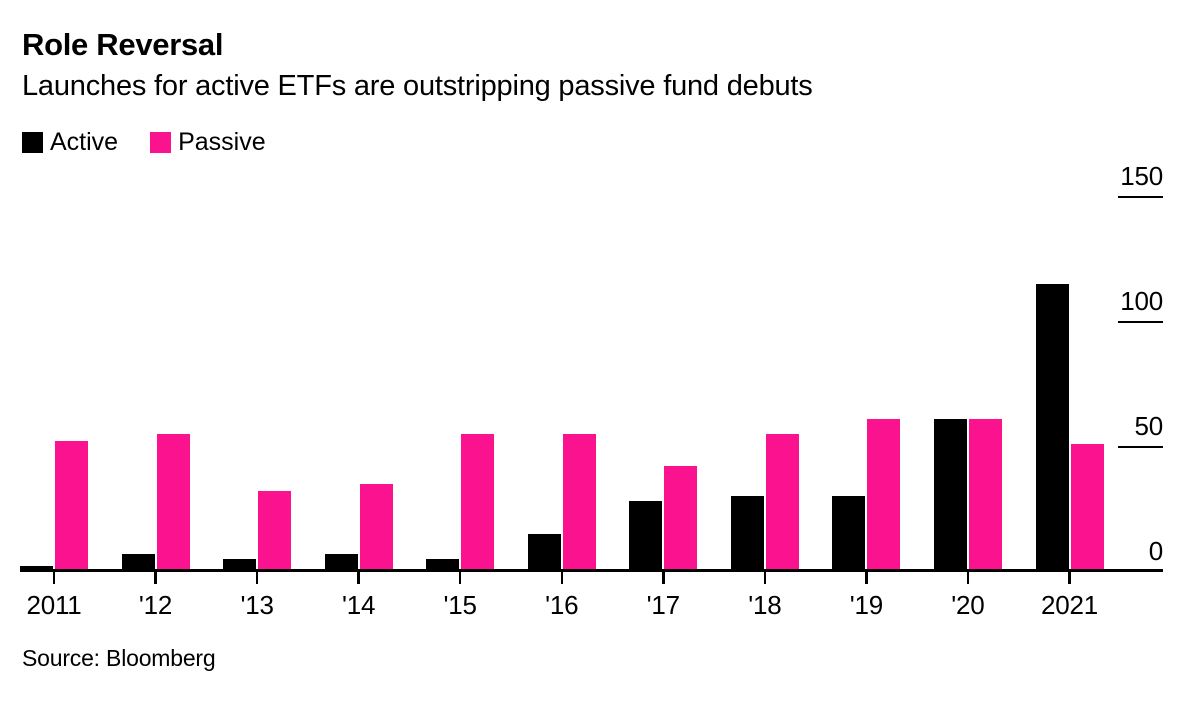 Image resolution: width=1200 pixels, height=706 pixels. I want to click on legend-item-active: Active, so click(70, 142).